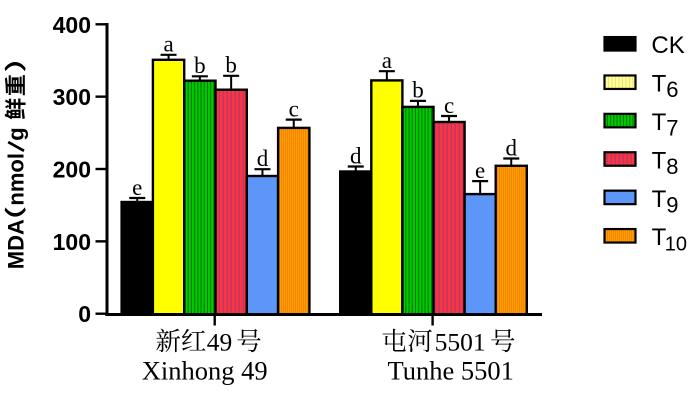 The height and width of the screenshot is (403, 700). What do you see at coordinates (72, 97) in the screenshot?
I see `svg-text: 300` at bounding box center [72, 97].